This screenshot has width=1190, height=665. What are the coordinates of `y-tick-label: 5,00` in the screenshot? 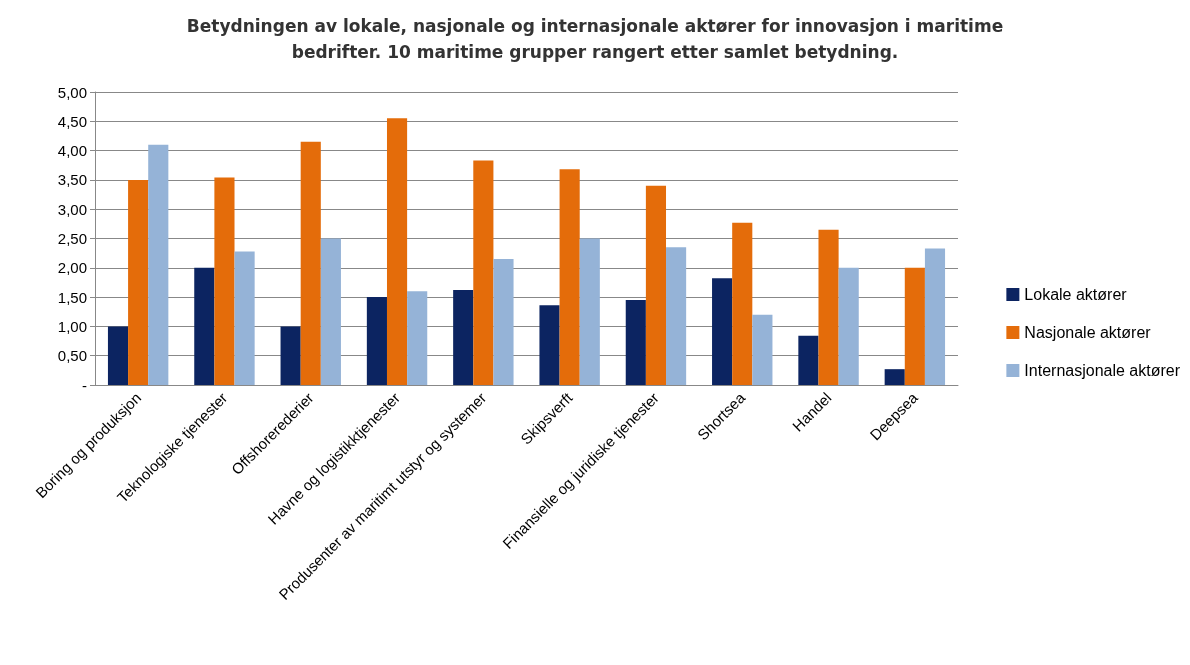 It's located at (72, 92).